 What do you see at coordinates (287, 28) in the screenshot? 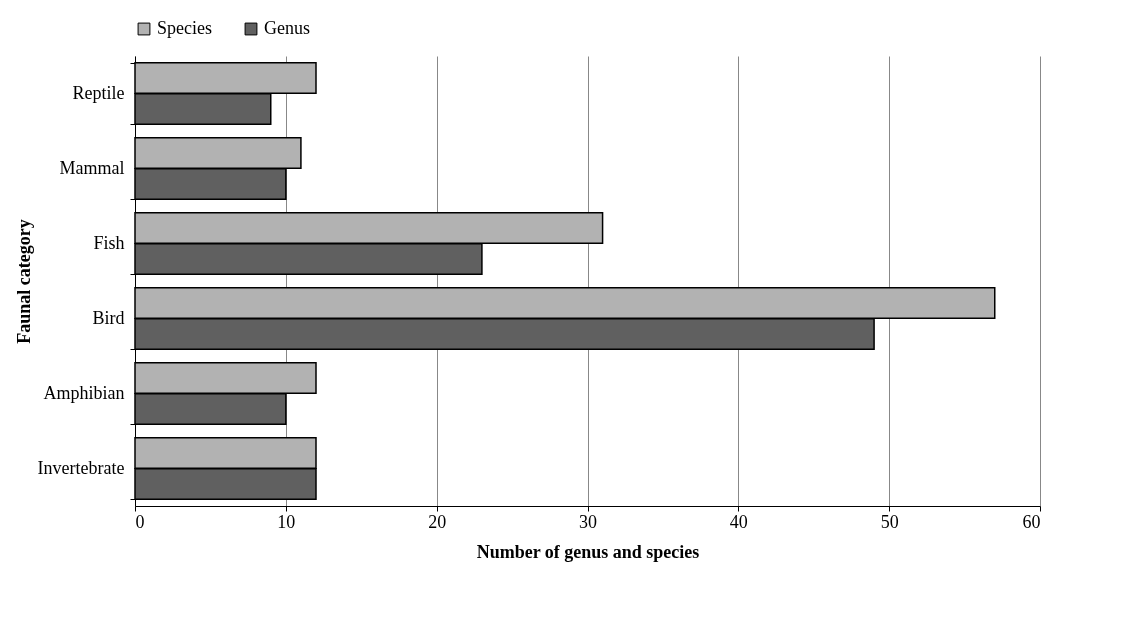
I see `legend-label: Genus` at bounding box center [287, 28].